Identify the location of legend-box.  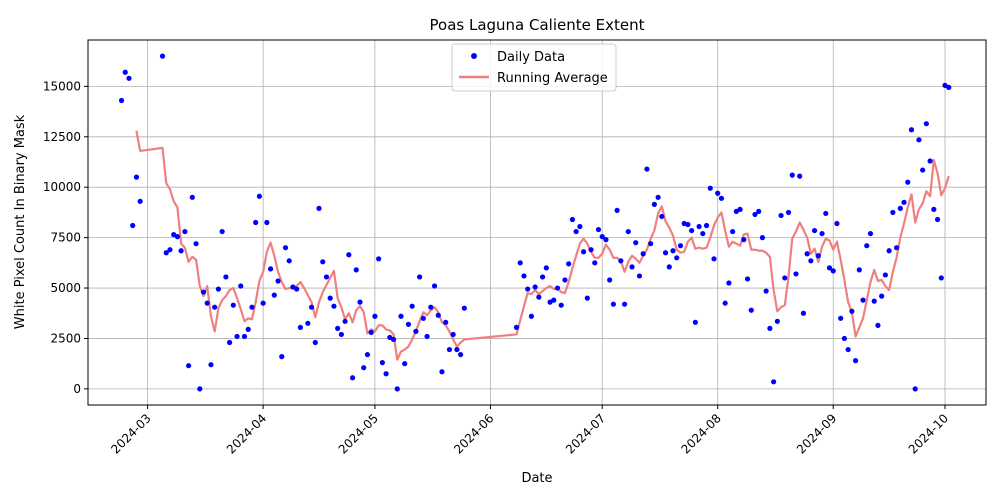
(534, 67).